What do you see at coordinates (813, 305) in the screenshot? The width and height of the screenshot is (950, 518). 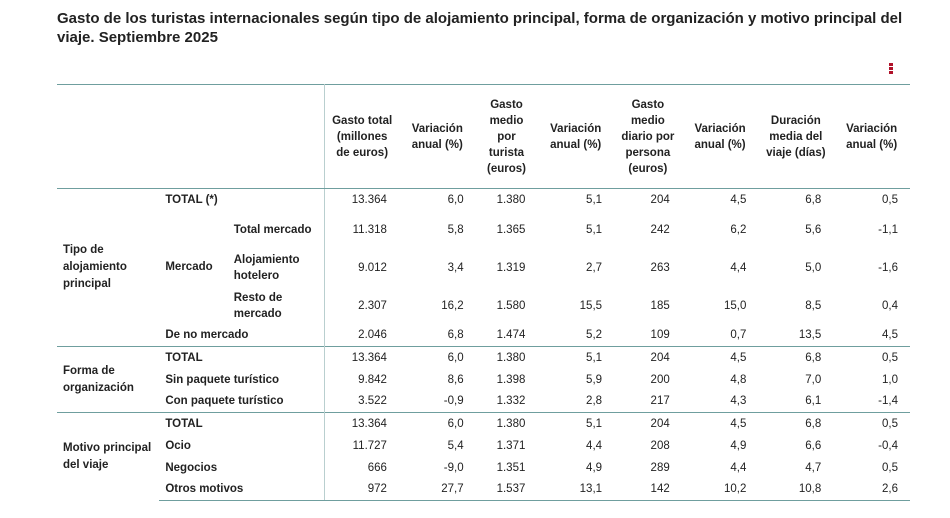 I see `table-cell: 8,5` at bounding box center [813, 305].